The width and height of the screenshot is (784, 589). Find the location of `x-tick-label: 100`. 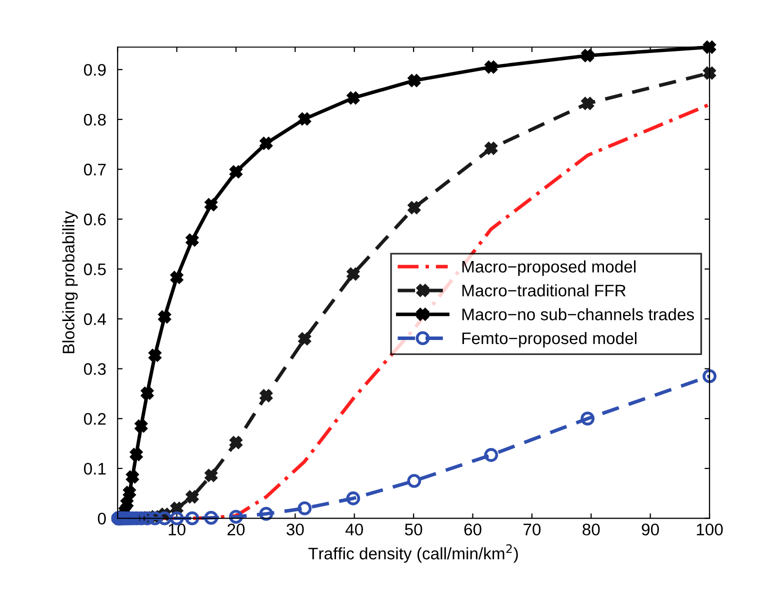

x-tick-label: 100 is located at coordinates (709, 530).